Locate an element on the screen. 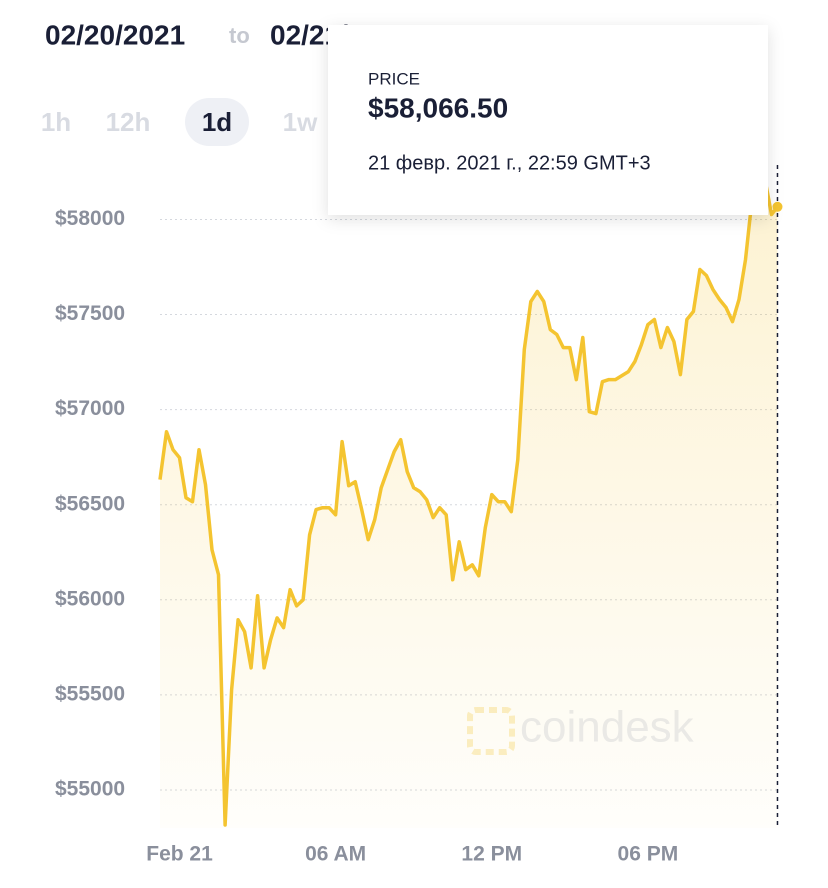 Image resolution: width=828 pixels, height=888 pixels. date-from: 02/20/2021 is located at coordinates (115, 34).